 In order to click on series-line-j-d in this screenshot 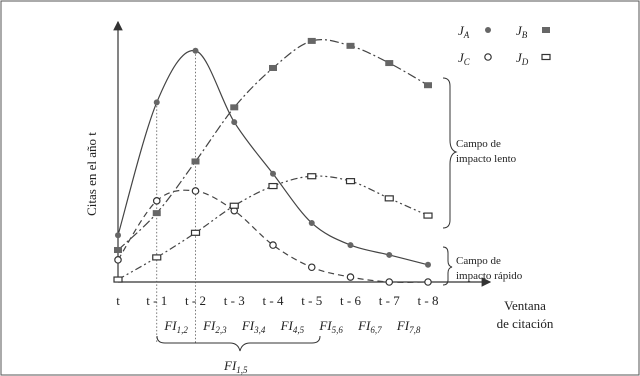, I will do `click(273, 228)`.